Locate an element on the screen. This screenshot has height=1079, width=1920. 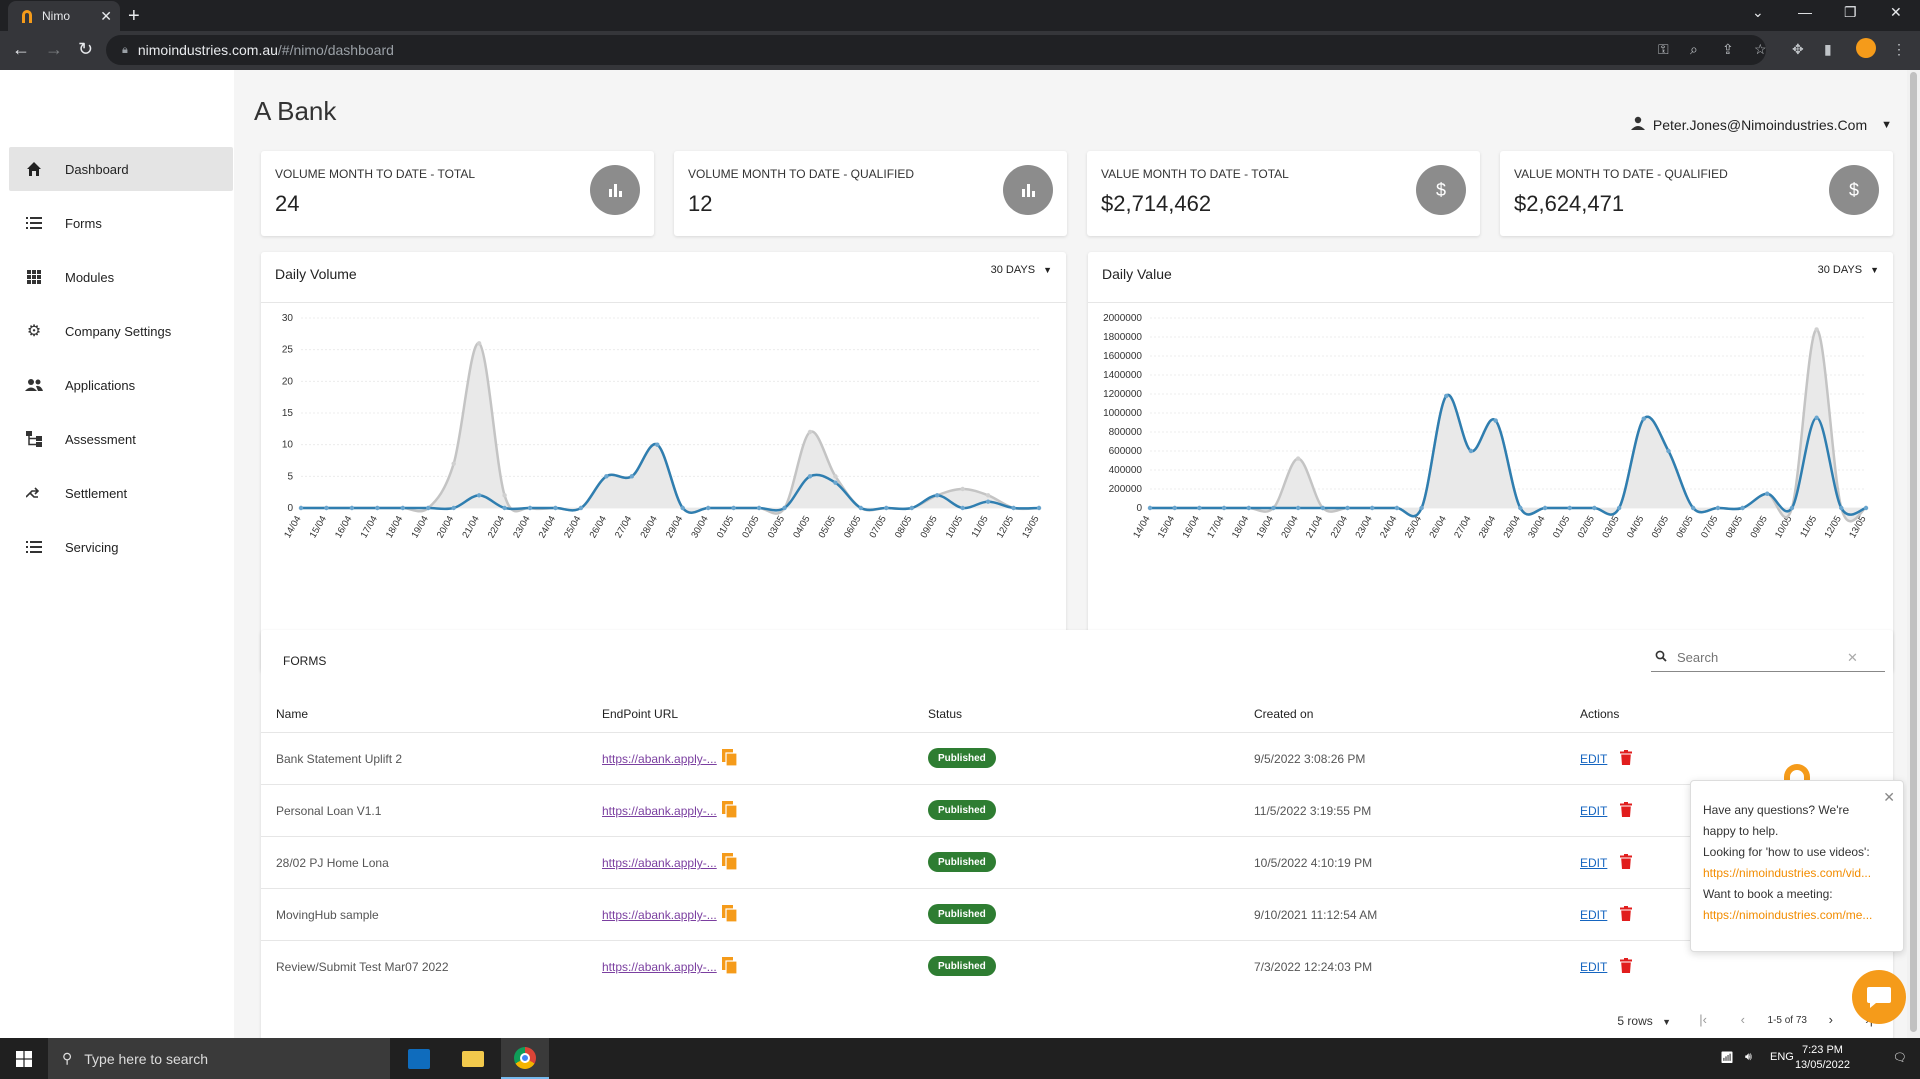
reload-button: ↻ is located at coordinates (86, 49).